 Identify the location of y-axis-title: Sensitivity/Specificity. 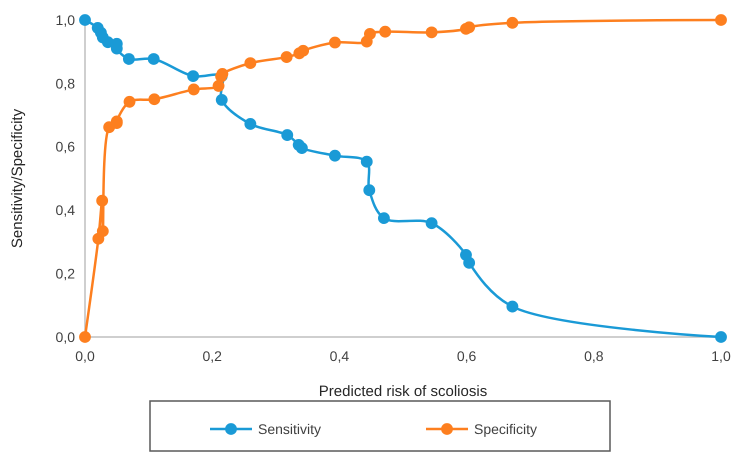
(17, 178).